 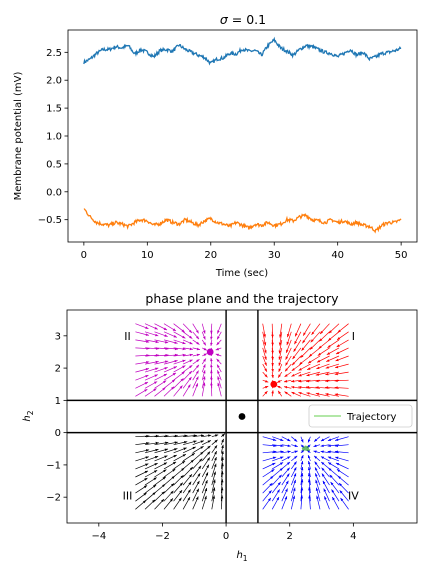 What do you see at coordinates (54, 164) in the screenshot?
I see `y-tick-label: 0.5` at bounding box center [54, 164].